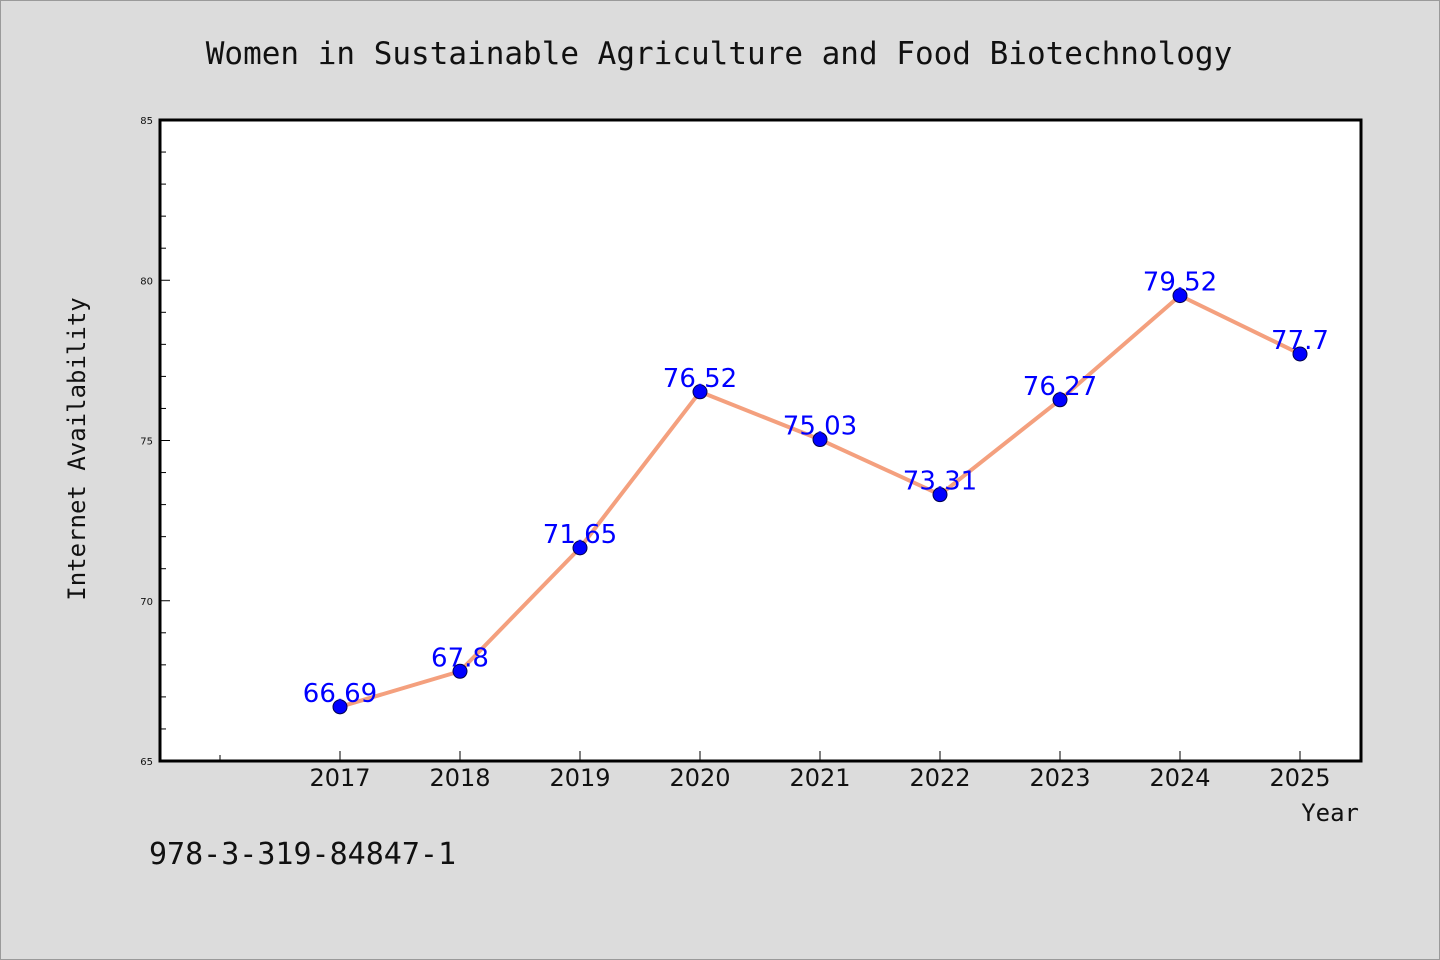 The height and width of the screenshot is (960, 1440). What do you see at coordinates (460, 658) in the screenshot?
I see `data-label: 67.8` at bounding box center [460, 658].